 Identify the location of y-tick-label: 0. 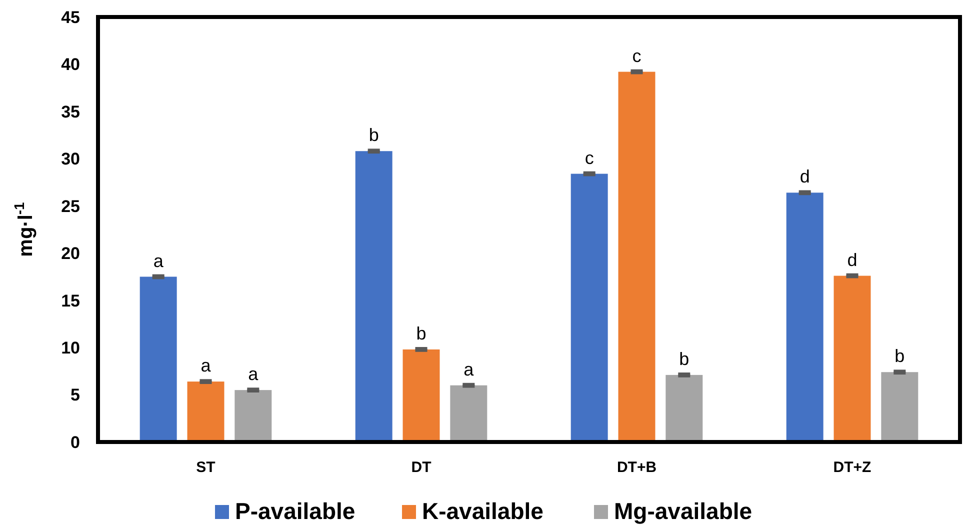
(75, 442).